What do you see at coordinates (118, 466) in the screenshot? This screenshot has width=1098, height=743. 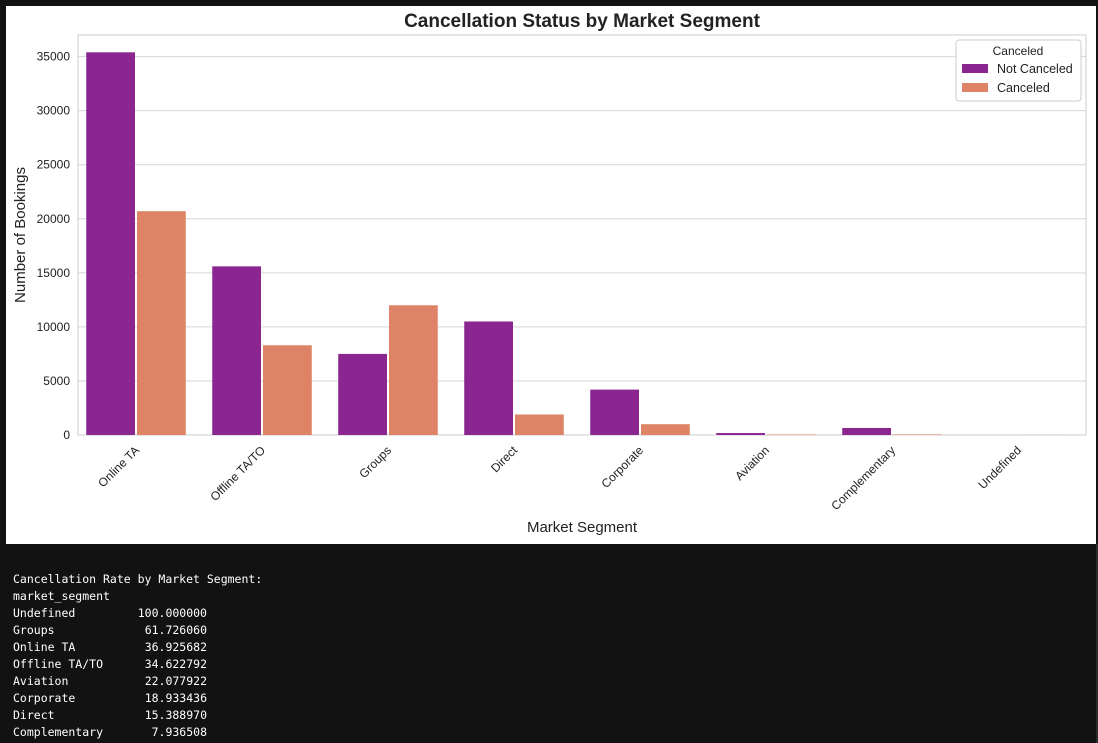 I see `x-tick-label: Online TA` at bounding box center [118, 466].